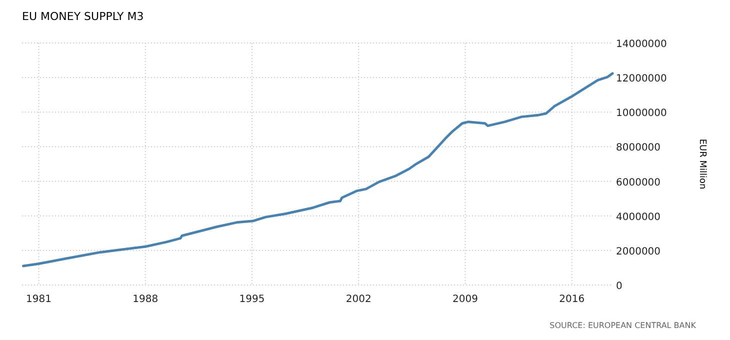 The height and width of the screenshot is (340, 730). What do you see at coordinates (83, 16) in the screenshot?
I see `chart-title: EU MONEY SUPPLY M3` at bounding box center [83, 16].